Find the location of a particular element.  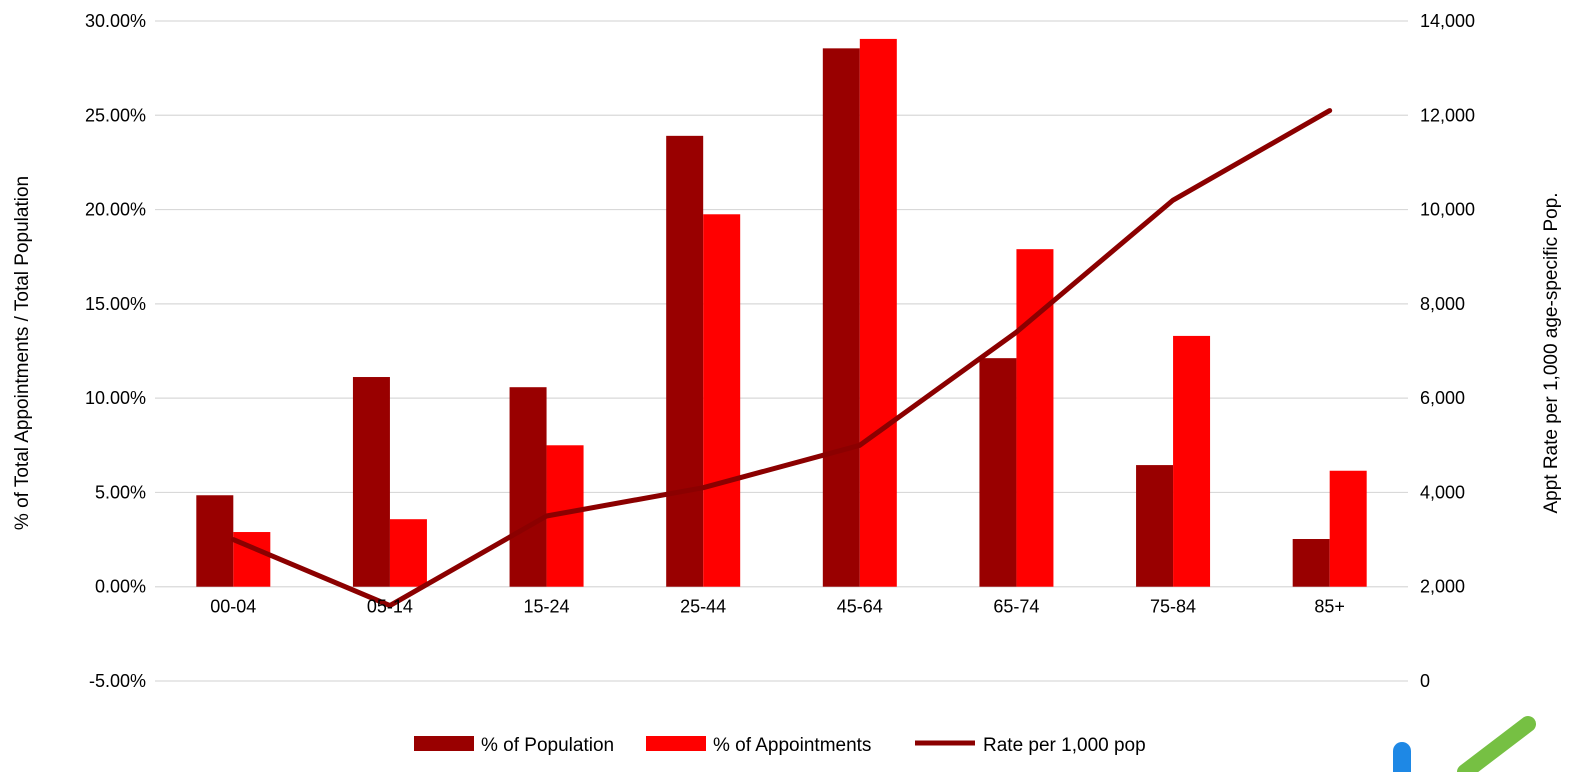

x-tick-label: 05-14 is located at coordinates (390, 607).